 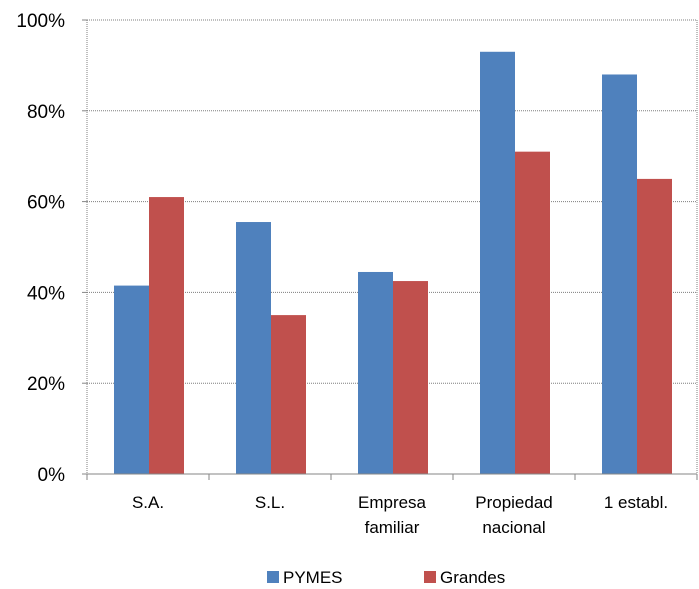 What do you see at coordinates (514, 502) in the screenshot?
I see `x-tick-label: Propiedad` at bounding box center [514, 502].